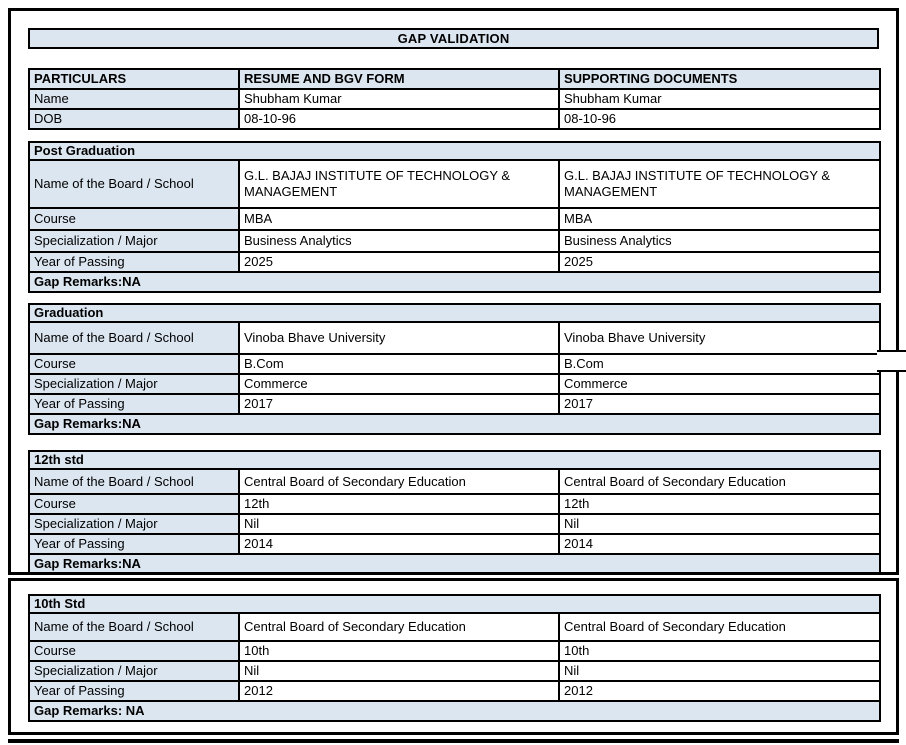  What do you see at coordinates (719, 79) in the screenshot?
I see `column-header-supporting: SUPPORTING DOCUMENTS` at bounding box center [719, 79].